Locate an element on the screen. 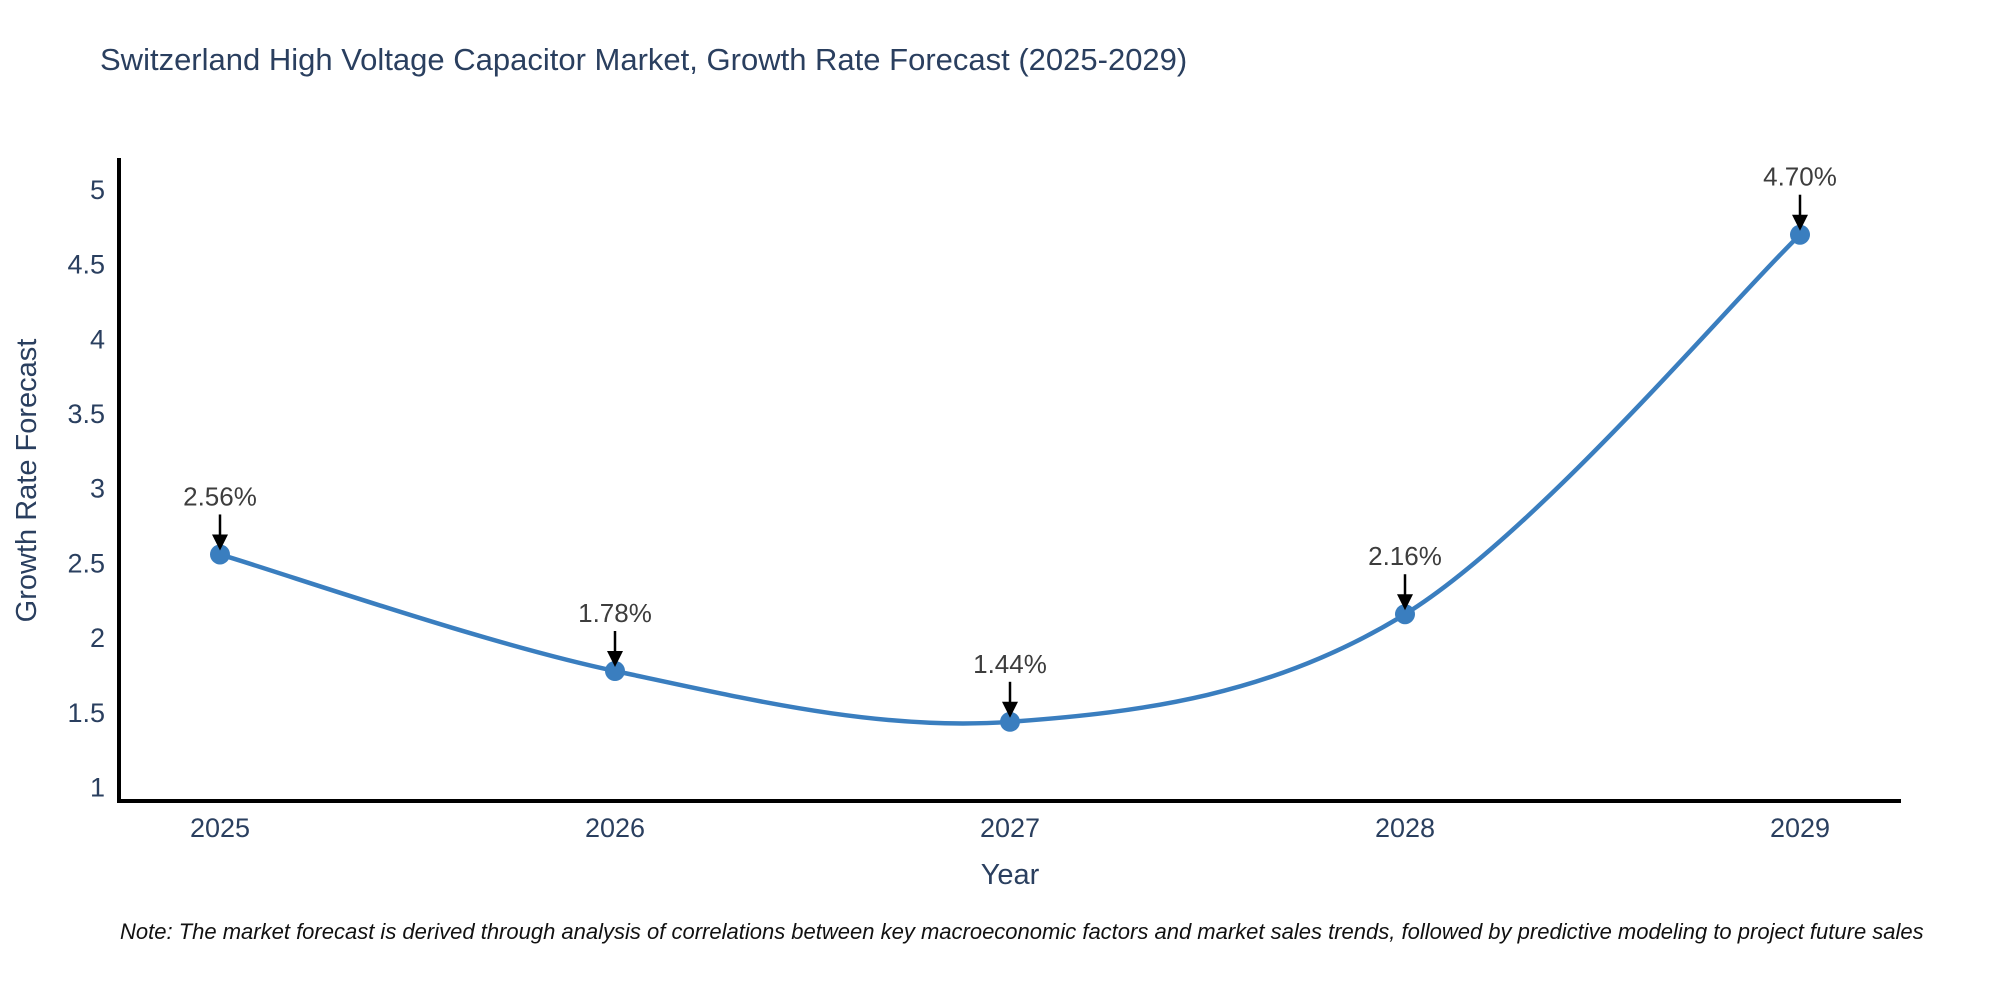  y-tick-label: 3.5 is located at coordinates (86, 414).